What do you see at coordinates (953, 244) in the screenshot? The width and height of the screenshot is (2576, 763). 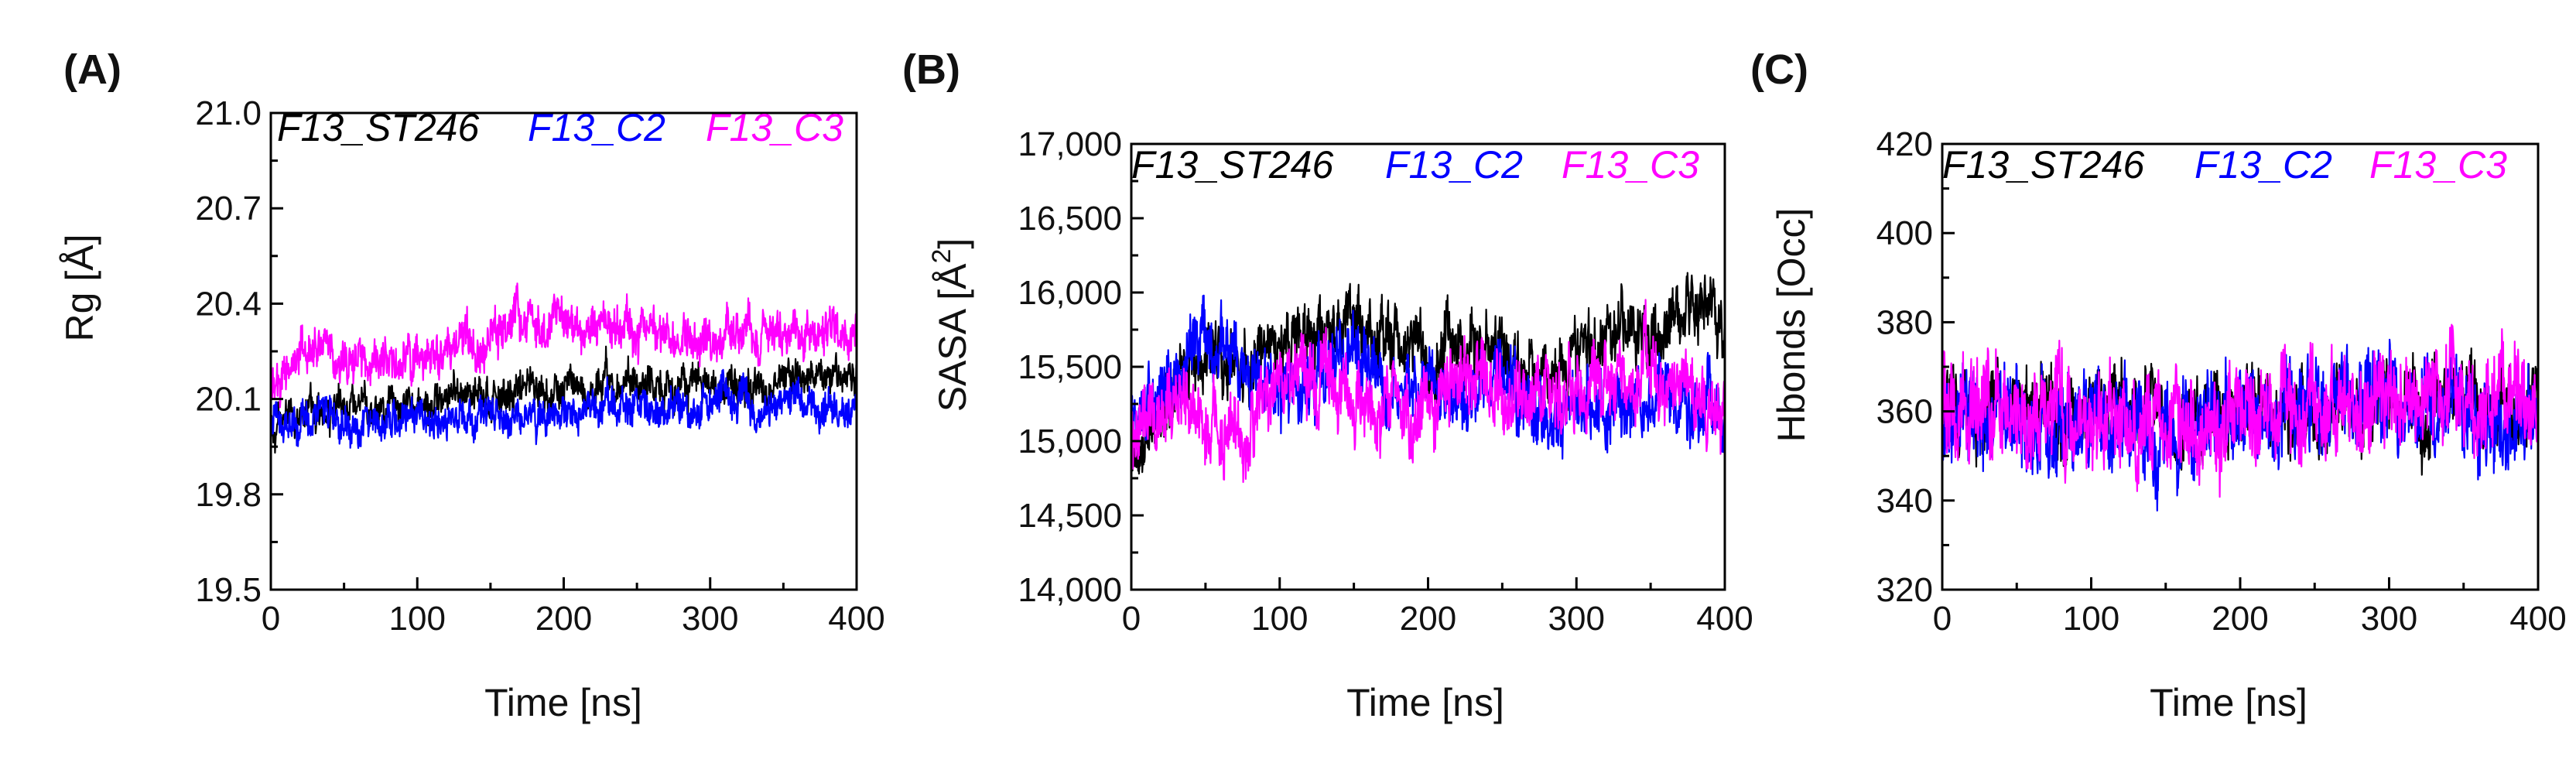 I see `y-axis-title-end: ]` at bounding box center [953, 244].